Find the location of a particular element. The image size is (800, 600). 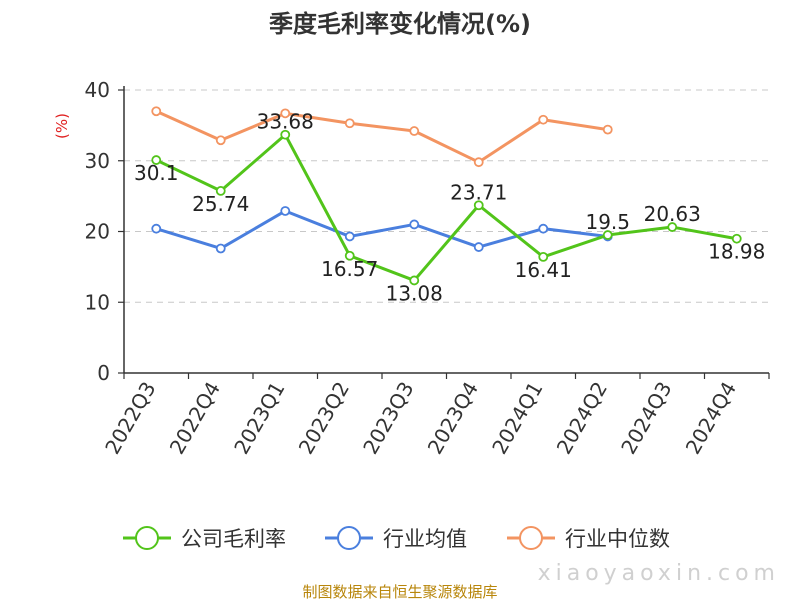

legend-label: 行业均值 is located at coordinates (425, 539).